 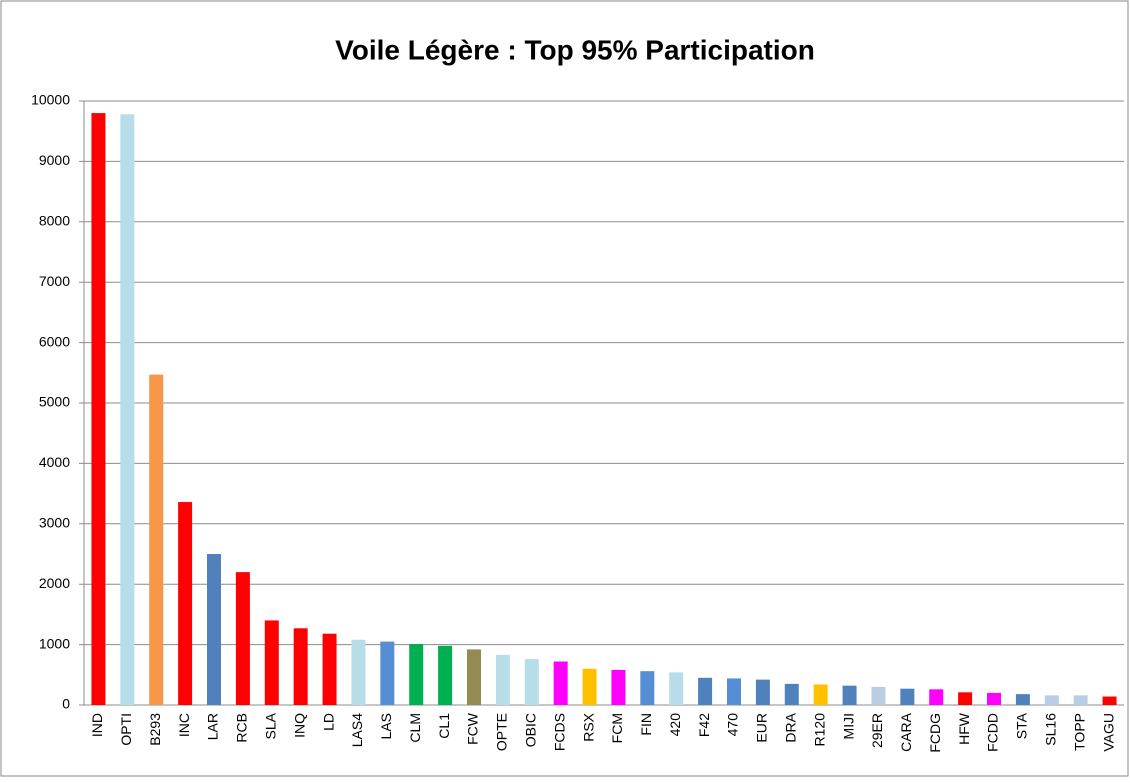 What do you see at coordinates (299, 725) in the screenshot?
I see `x-tick-label: INQ` at bounding box center [299, 725].